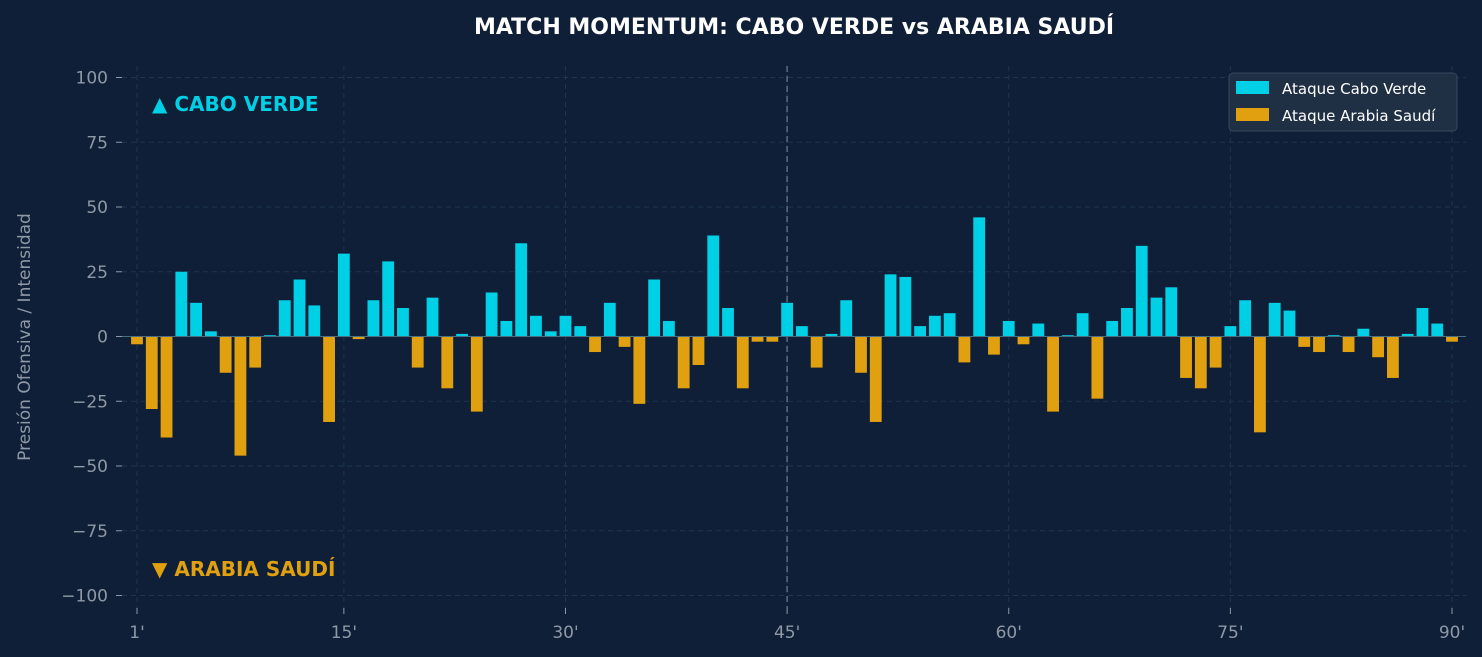 The width and height of the screenshot is (1482, 657). I want to click on x-tick-label: 75', so click(1230, 633).